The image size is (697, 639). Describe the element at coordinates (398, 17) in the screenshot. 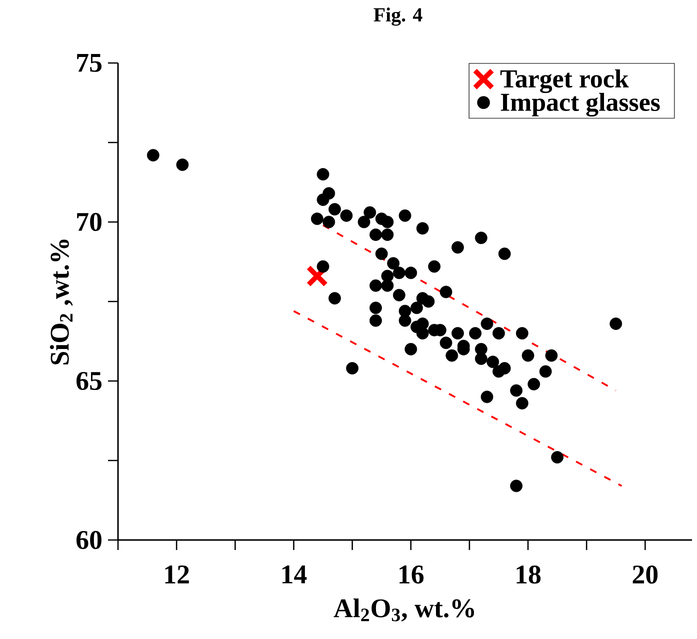

I see `chart-title: Fig. 4` at that location.